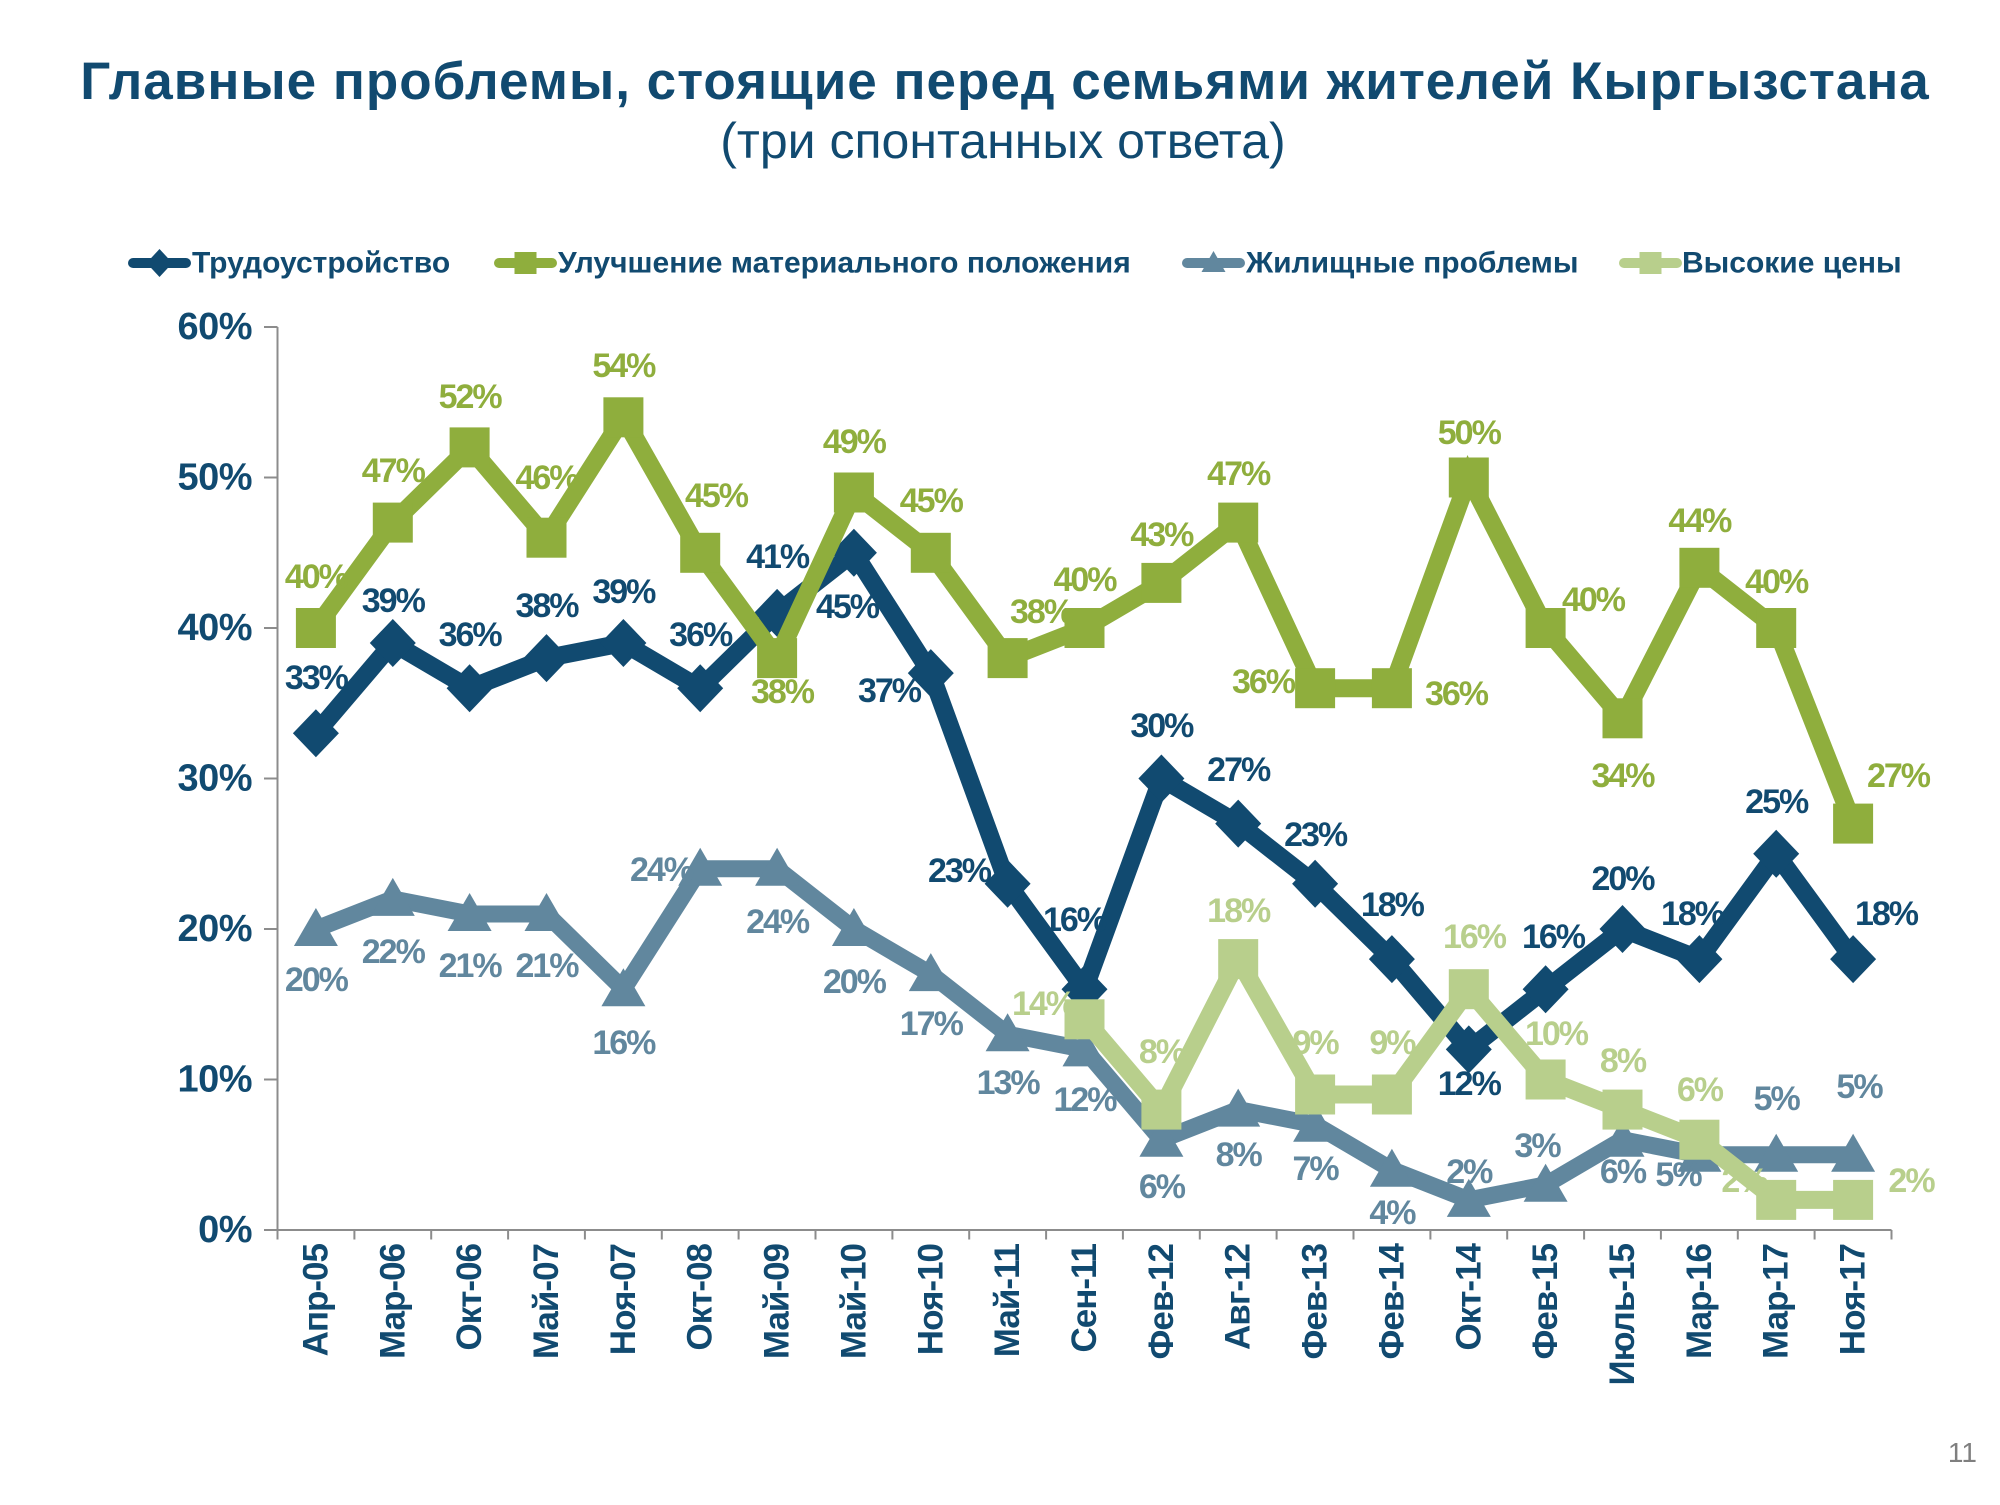  What do you see at coordinates (392, 1301) in the screenshot?
I see `svg-text: Мар-06` at bounding box center [392, 1301].